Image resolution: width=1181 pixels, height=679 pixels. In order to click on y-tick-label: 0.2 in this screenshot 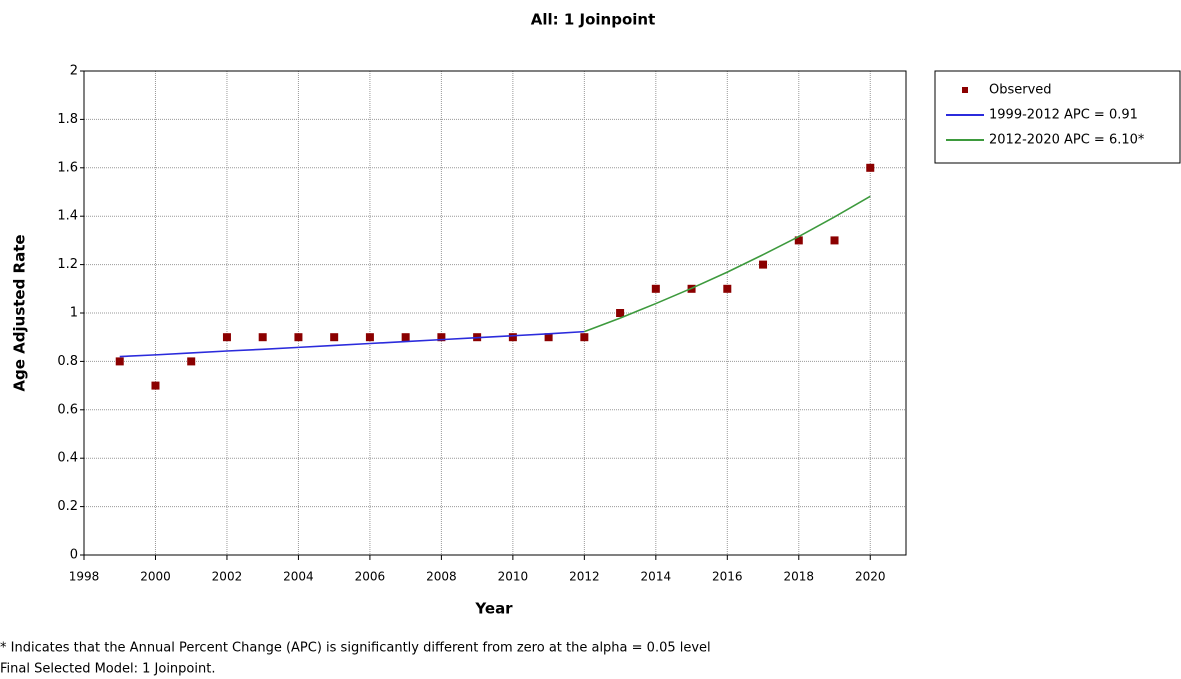, I will do `click(67, 506)`.